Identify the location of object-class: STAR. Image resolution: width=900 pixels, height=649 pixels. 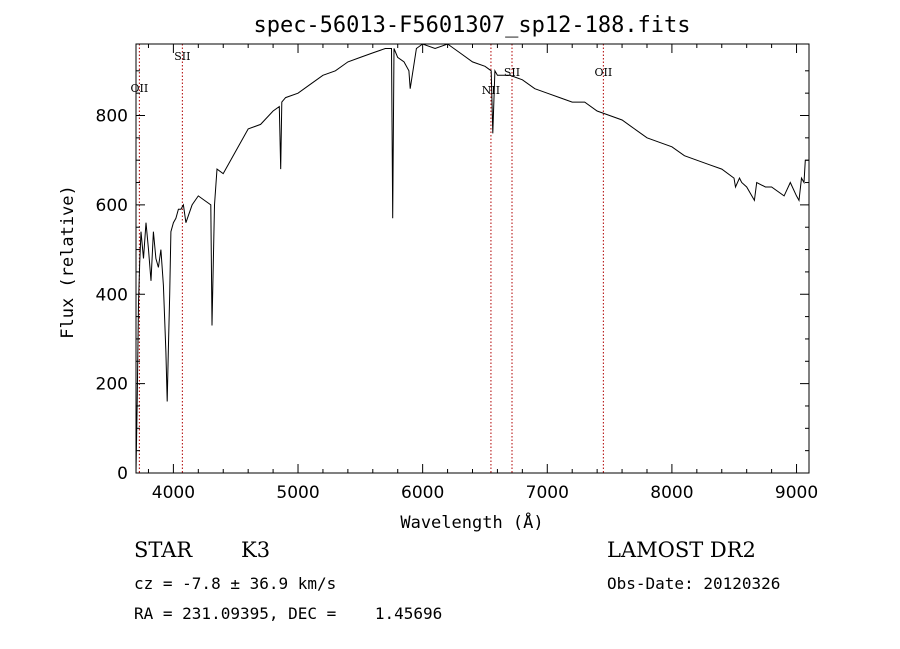
(163, 550).